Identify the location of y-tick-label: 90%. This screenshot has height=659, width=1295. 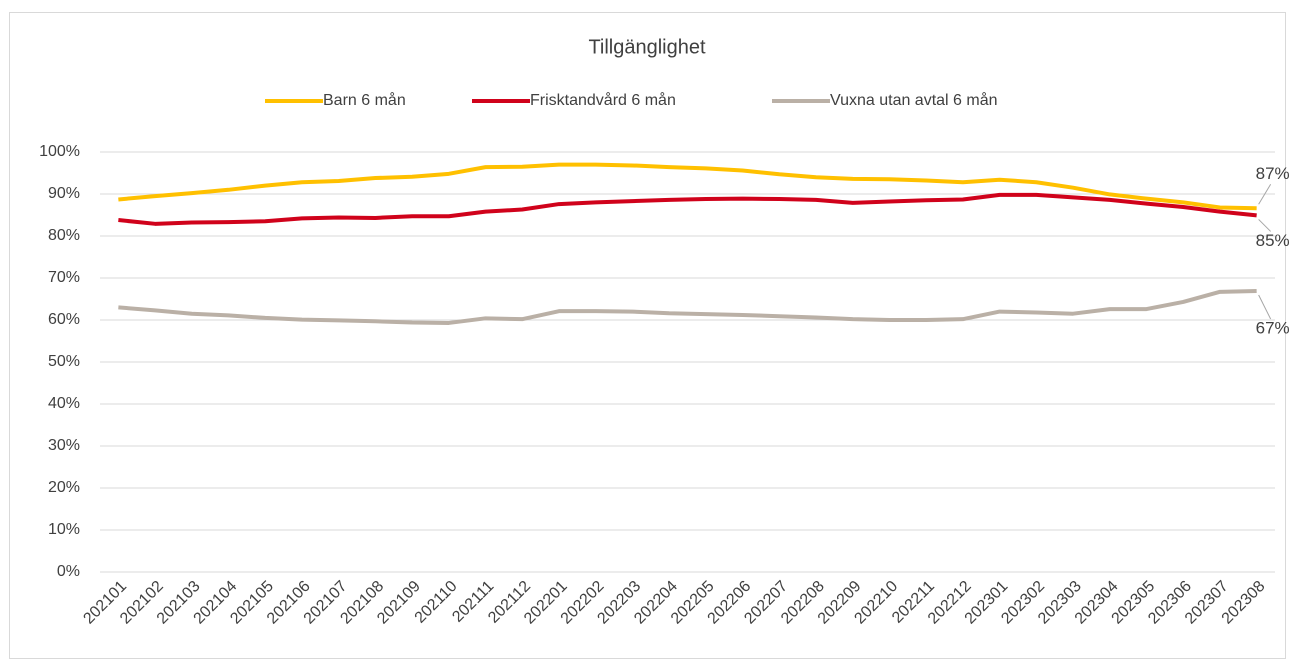
(64, 193).